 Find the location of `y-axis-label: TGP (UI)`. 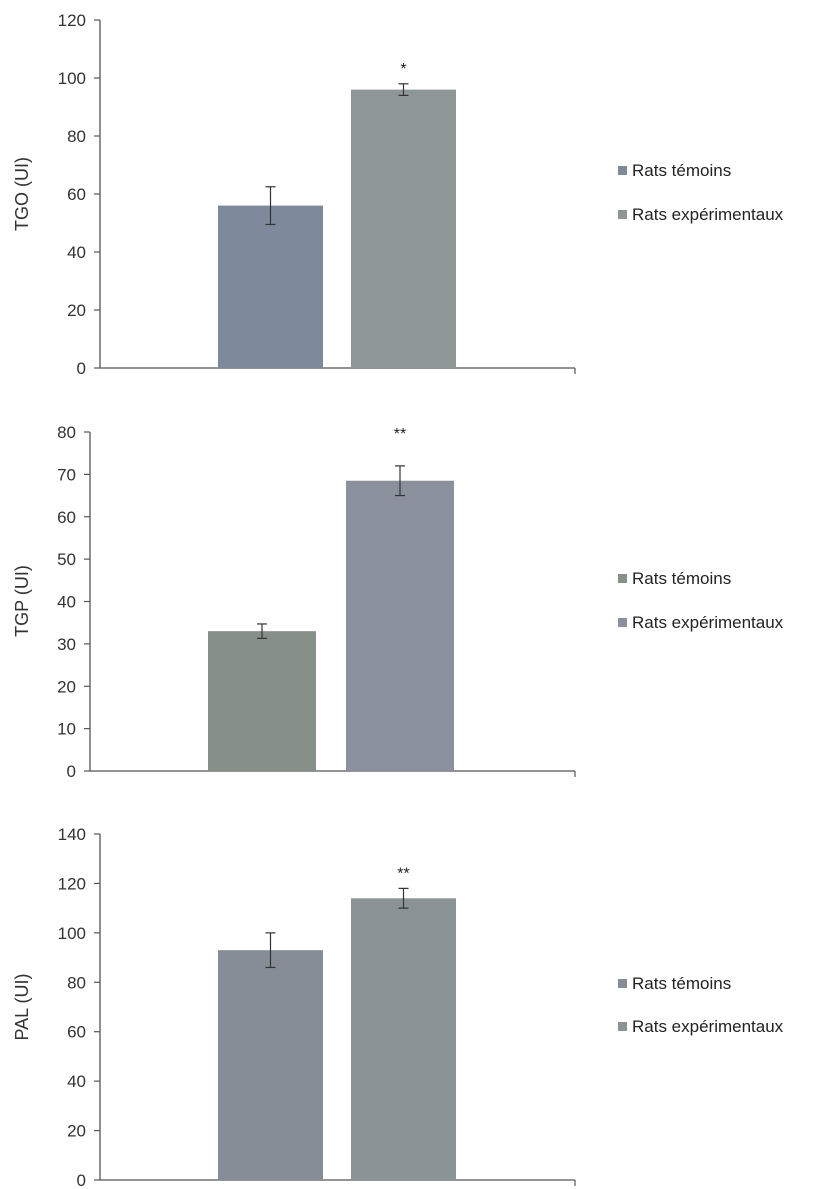

y-axis-label: TGP (UI) is located at coordinates (22, 601).